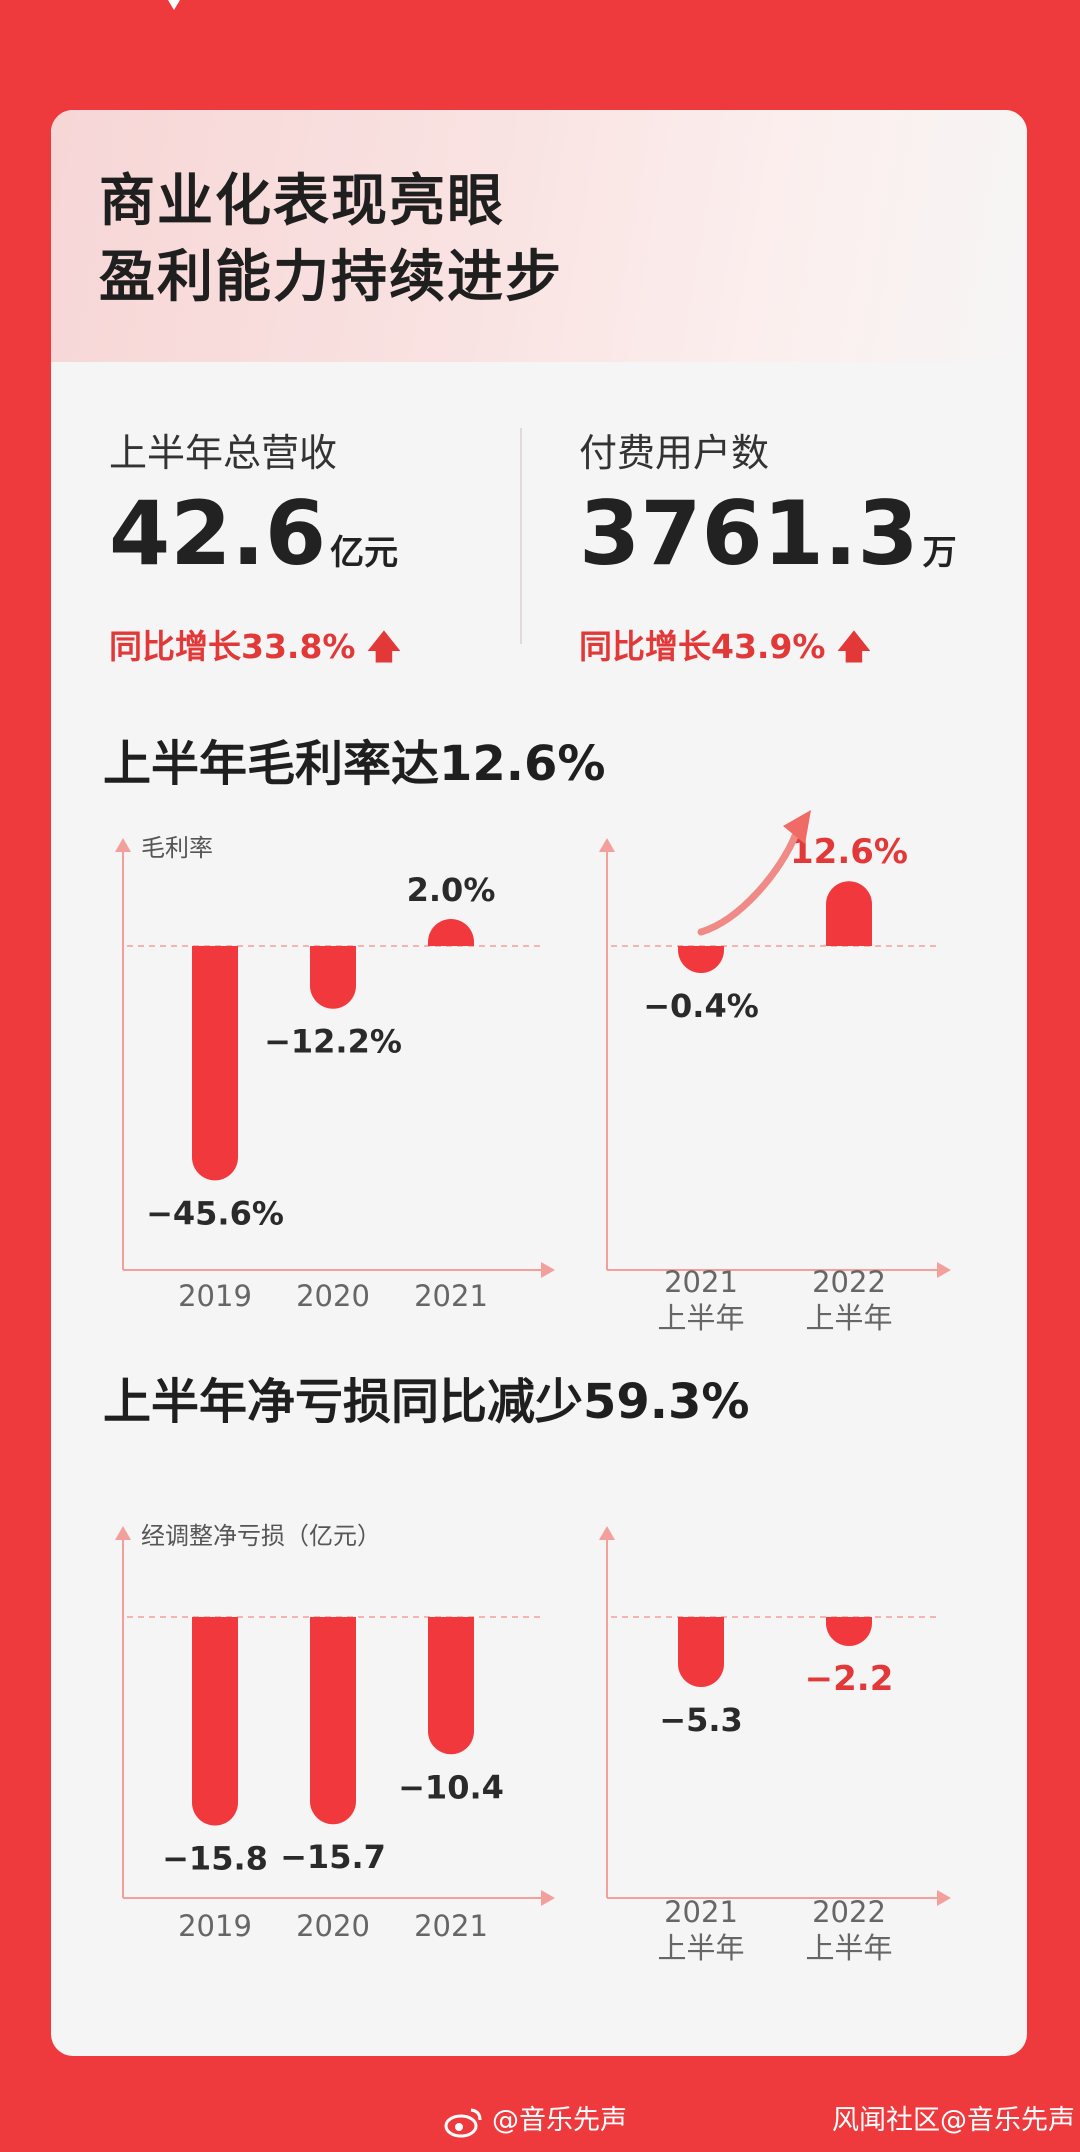 Image resolution: width=1080 pixels, height=2152 pixels. Describe the element at coordinates (749, 533) in the screenshot. I see `kpi-paid-users-value: 3761.3` at that location.